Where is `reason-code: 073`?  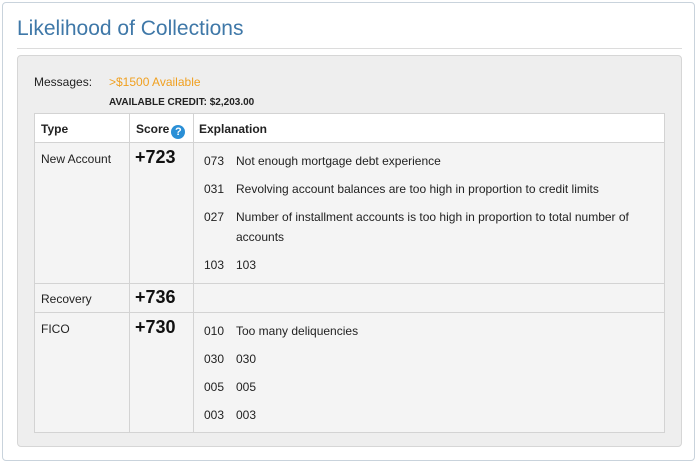
reason-code: 073 is located at coordinates (214, 161).